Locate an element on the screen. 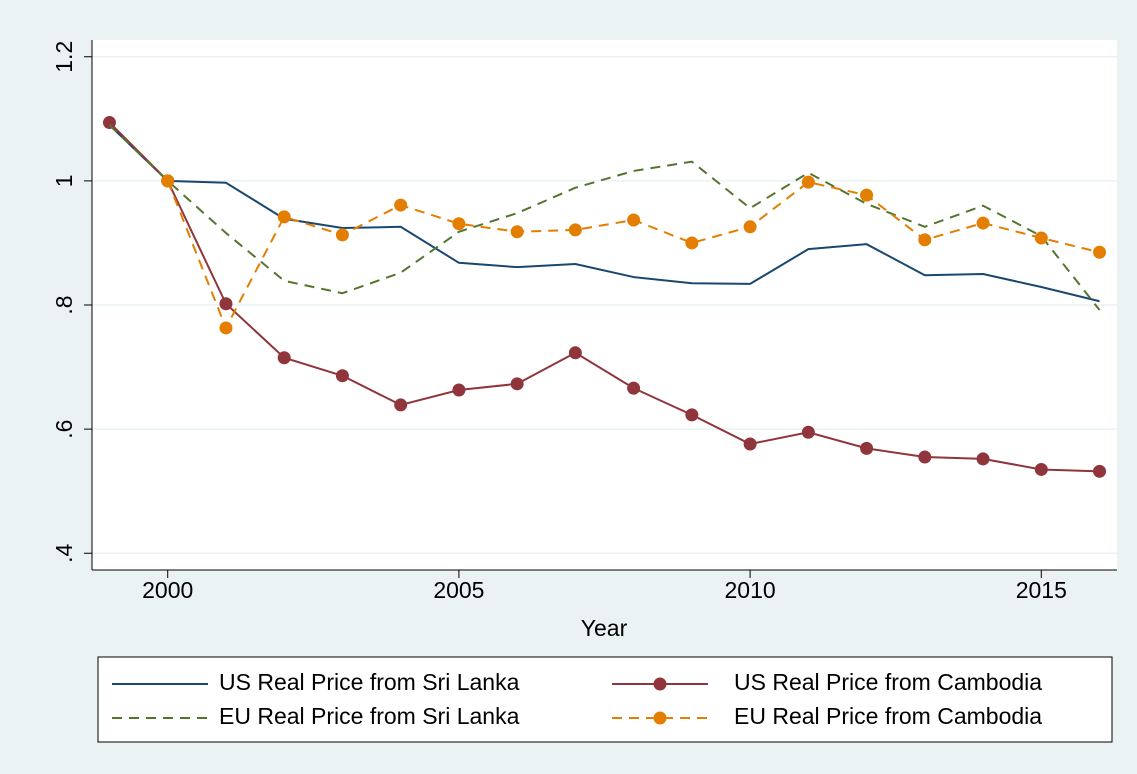  legend-box is located at coordinates (605, 699).